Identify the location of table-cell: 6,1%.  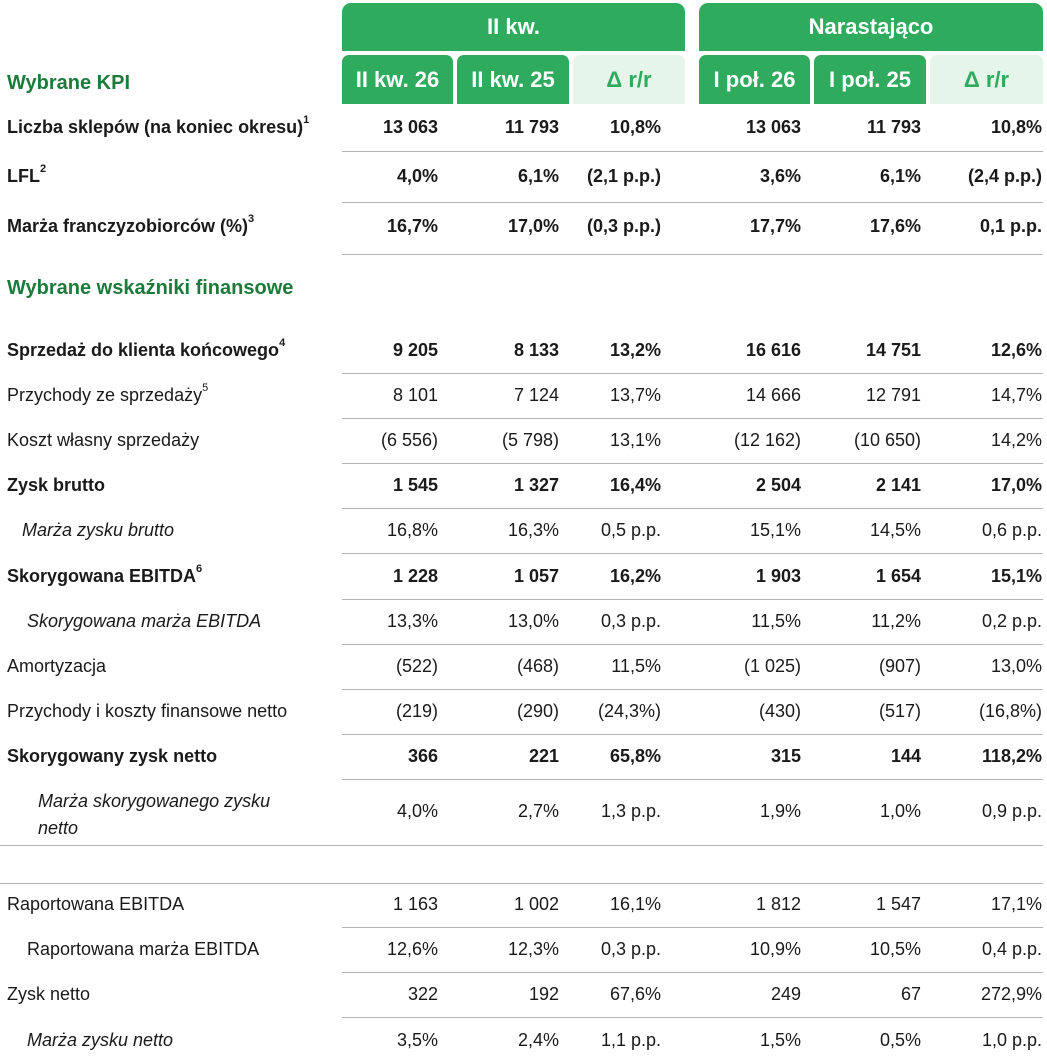
(538, 176).